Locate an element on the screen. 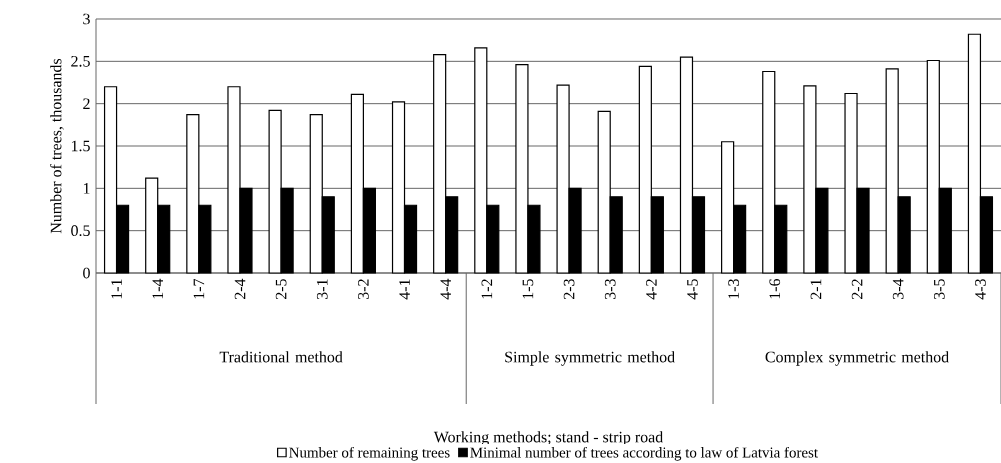 The width and height of the screenshot is (1001, 463). x-tick-label: 3-3 is located at coordinates (610, 289).